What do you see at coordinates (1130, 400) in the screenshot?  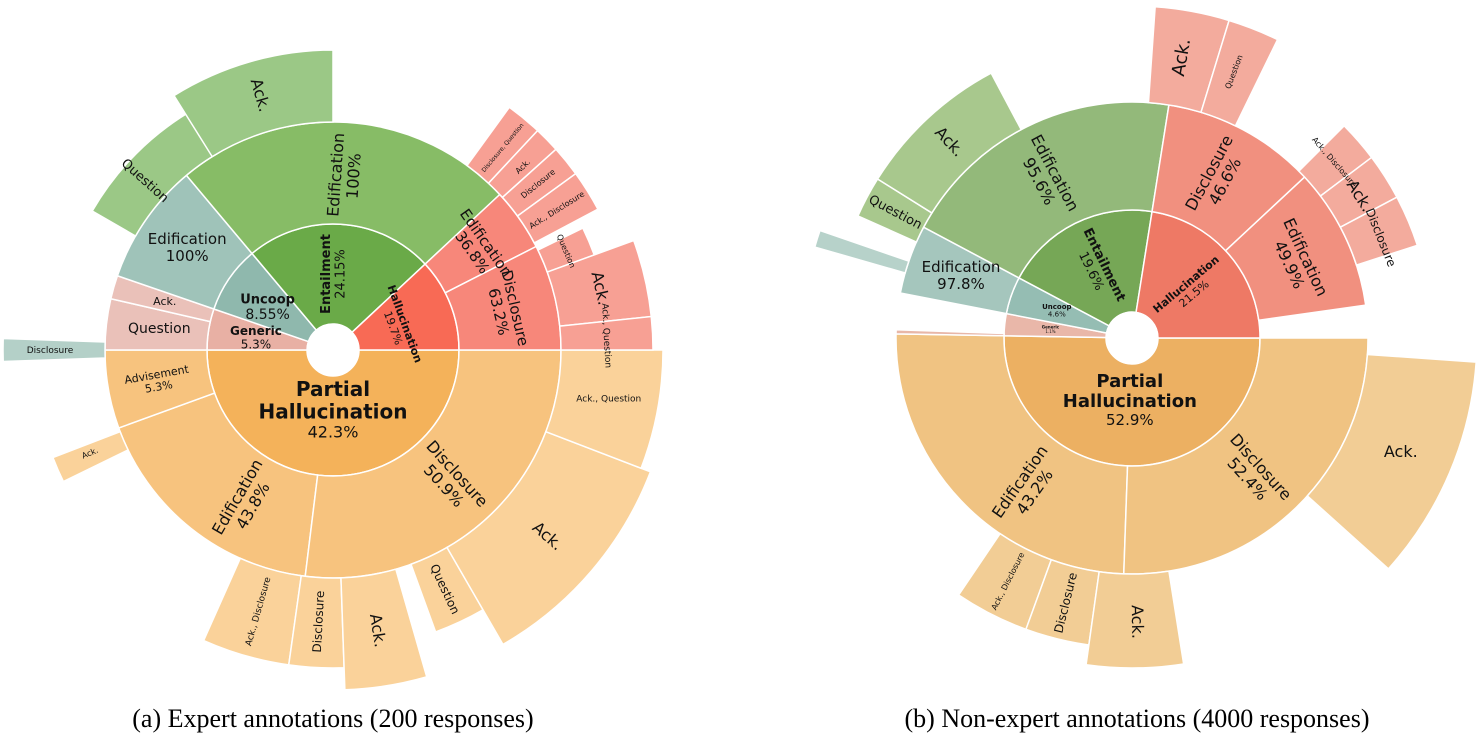 I see `label-partial-hallucination: Partial Hallucination 52.9%` at bounding box center [1130, 400].